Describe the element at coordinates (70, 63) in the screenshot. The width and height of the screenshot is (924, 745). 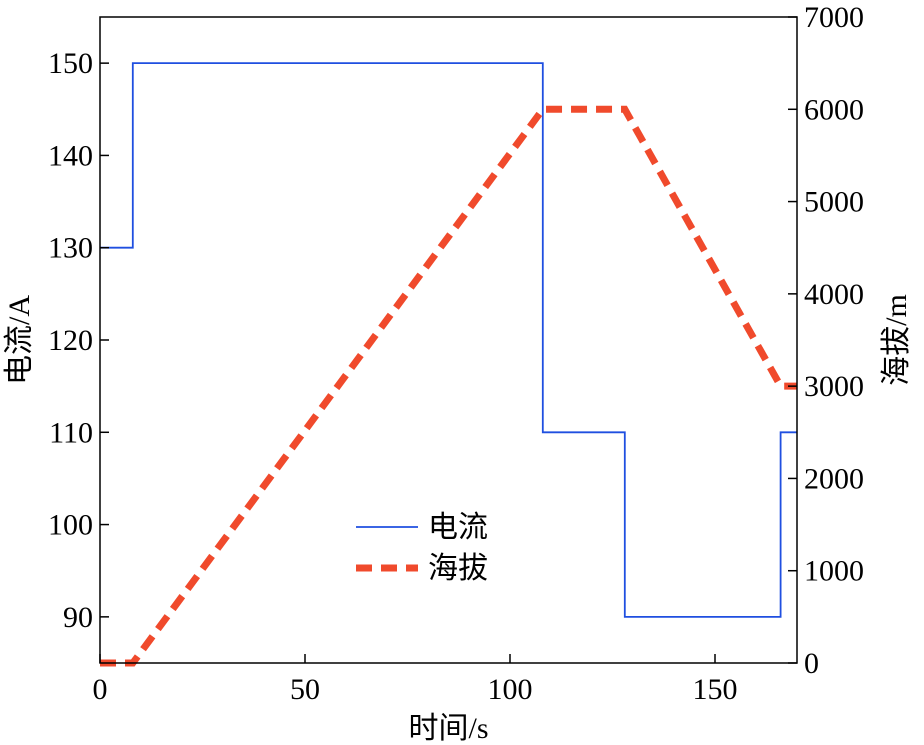
I see `left-y-tick-label: 150` at that location.